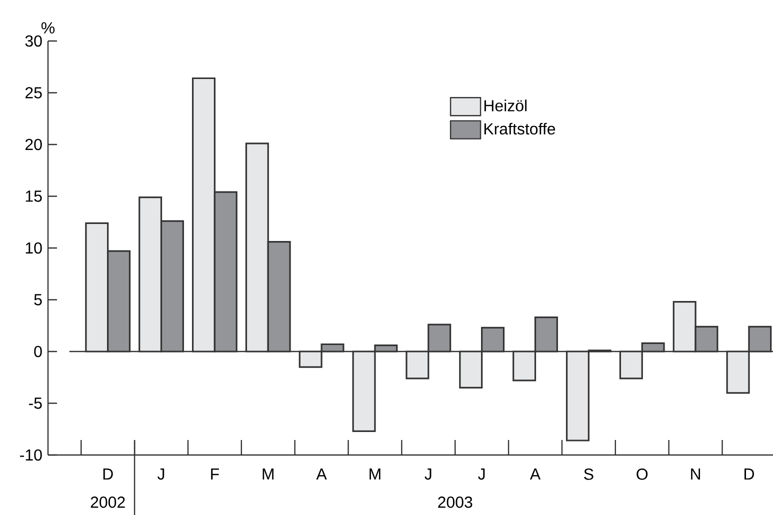 The image size is (773, 515). I want to click on x-tick-label: O, so click(642, 474).